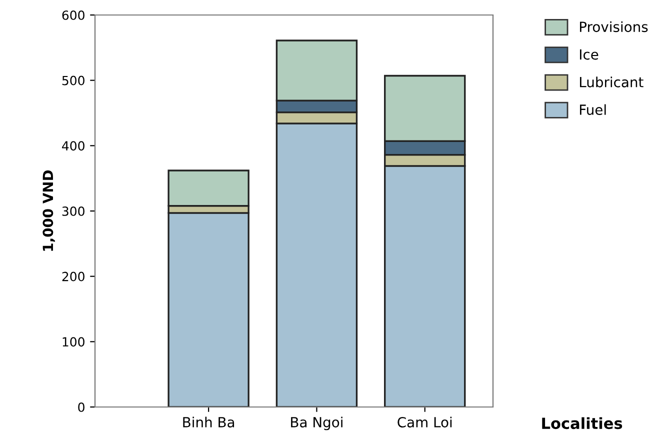 The width and height of the screenshot is (670, 434). Describe the element at coordinates (316, 423) in the screenshot. I see `x-tick-label: Ba Ngoi` at that location.